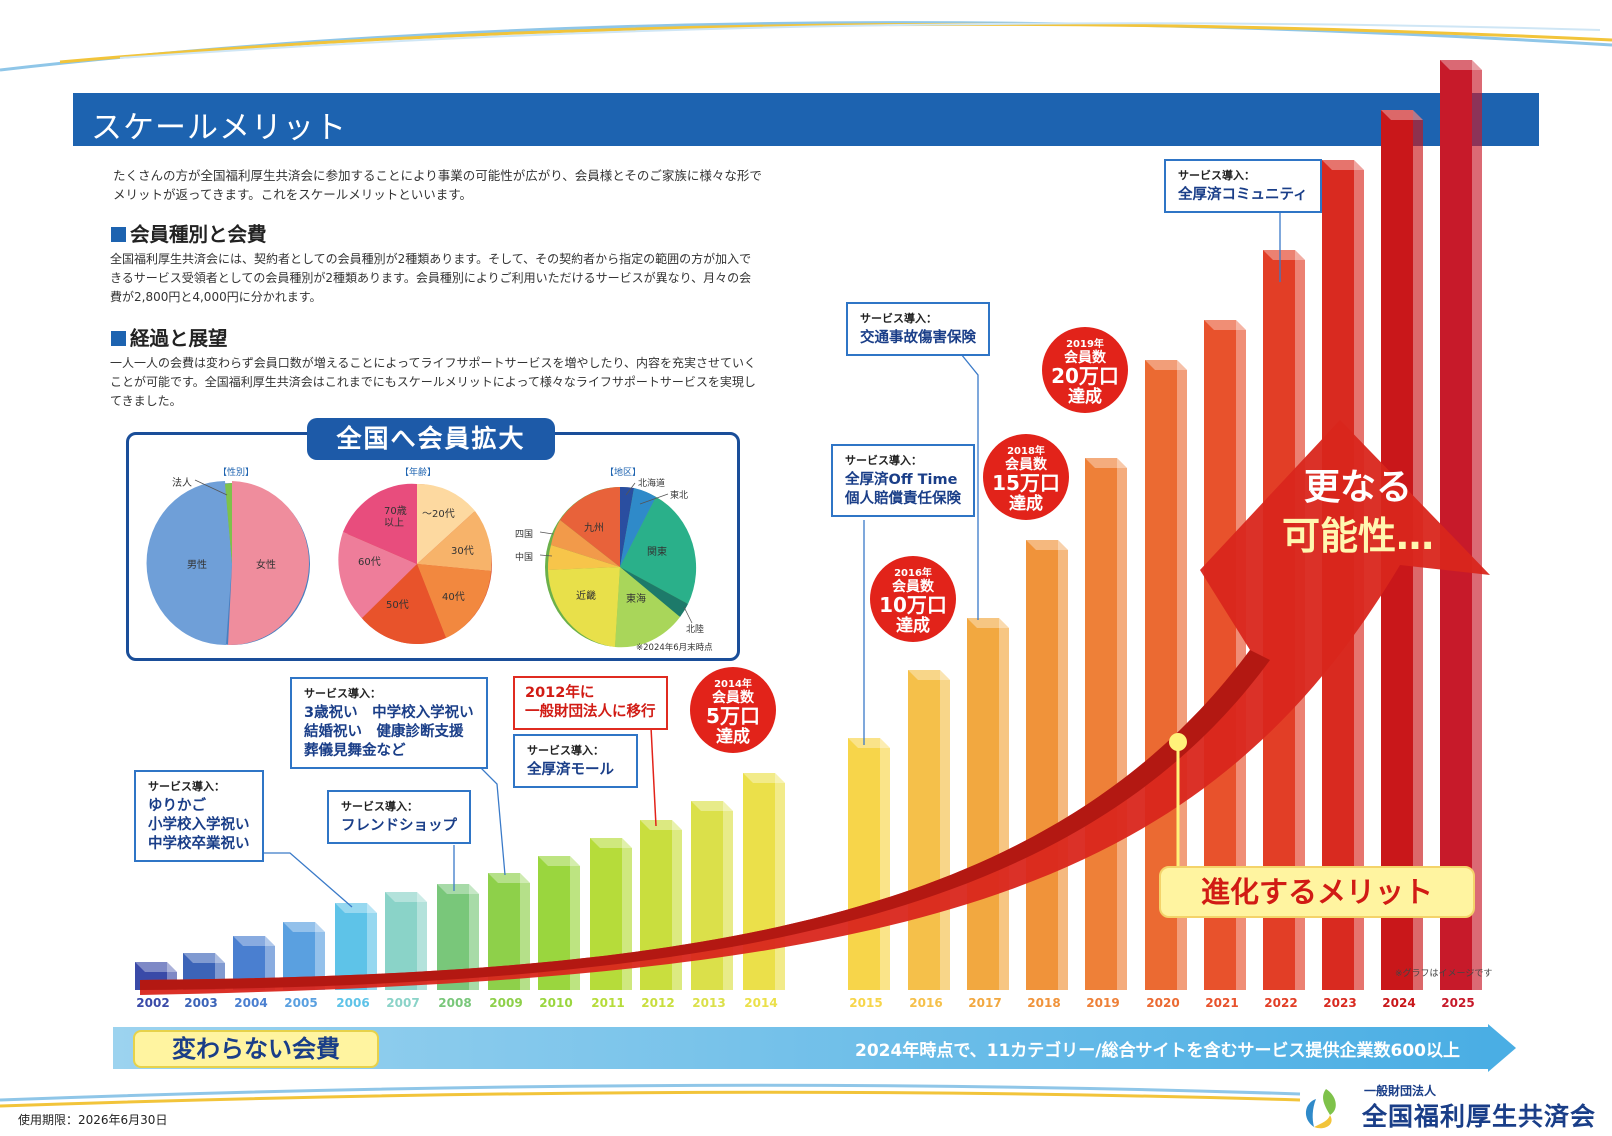  What do you see at coordinates (650, 1095) in the screenshot?
I see `footer-swoosh` at bounding box center [650, 1095].